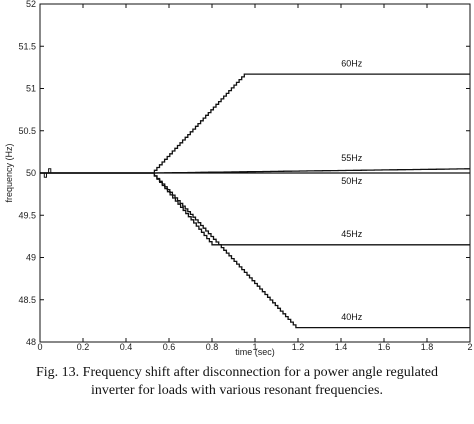 The height and width of the screenshot is (424, 474). What do you see at coordinates (31, 342) in the screenshot?
I see `y-tick-label: 48` at bounding box center [31, 342].